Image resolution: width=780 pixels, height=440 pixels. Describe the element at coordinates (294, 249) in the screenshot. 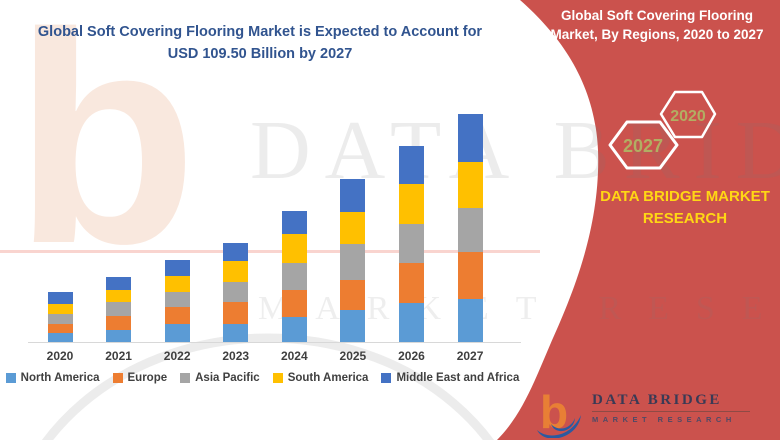

I see `bar-2024-south-america` at that location.